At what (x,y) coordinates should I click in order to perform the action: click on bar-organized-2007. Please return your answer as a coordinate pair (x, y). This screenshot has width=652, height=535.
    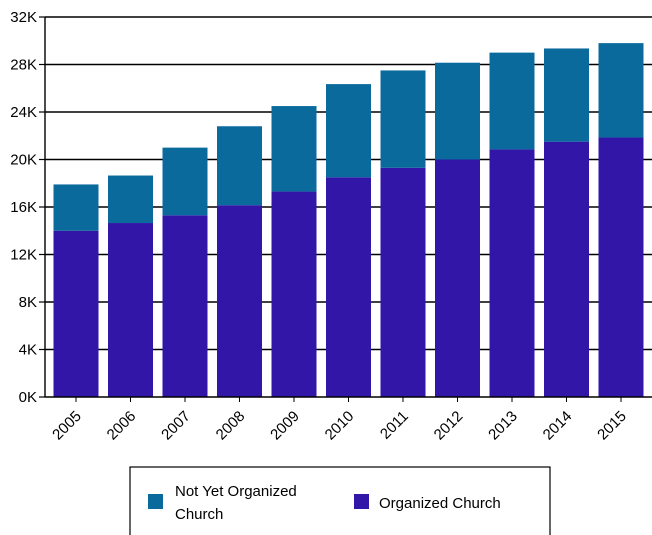
    Looking at the image, I should click on (185, 306).